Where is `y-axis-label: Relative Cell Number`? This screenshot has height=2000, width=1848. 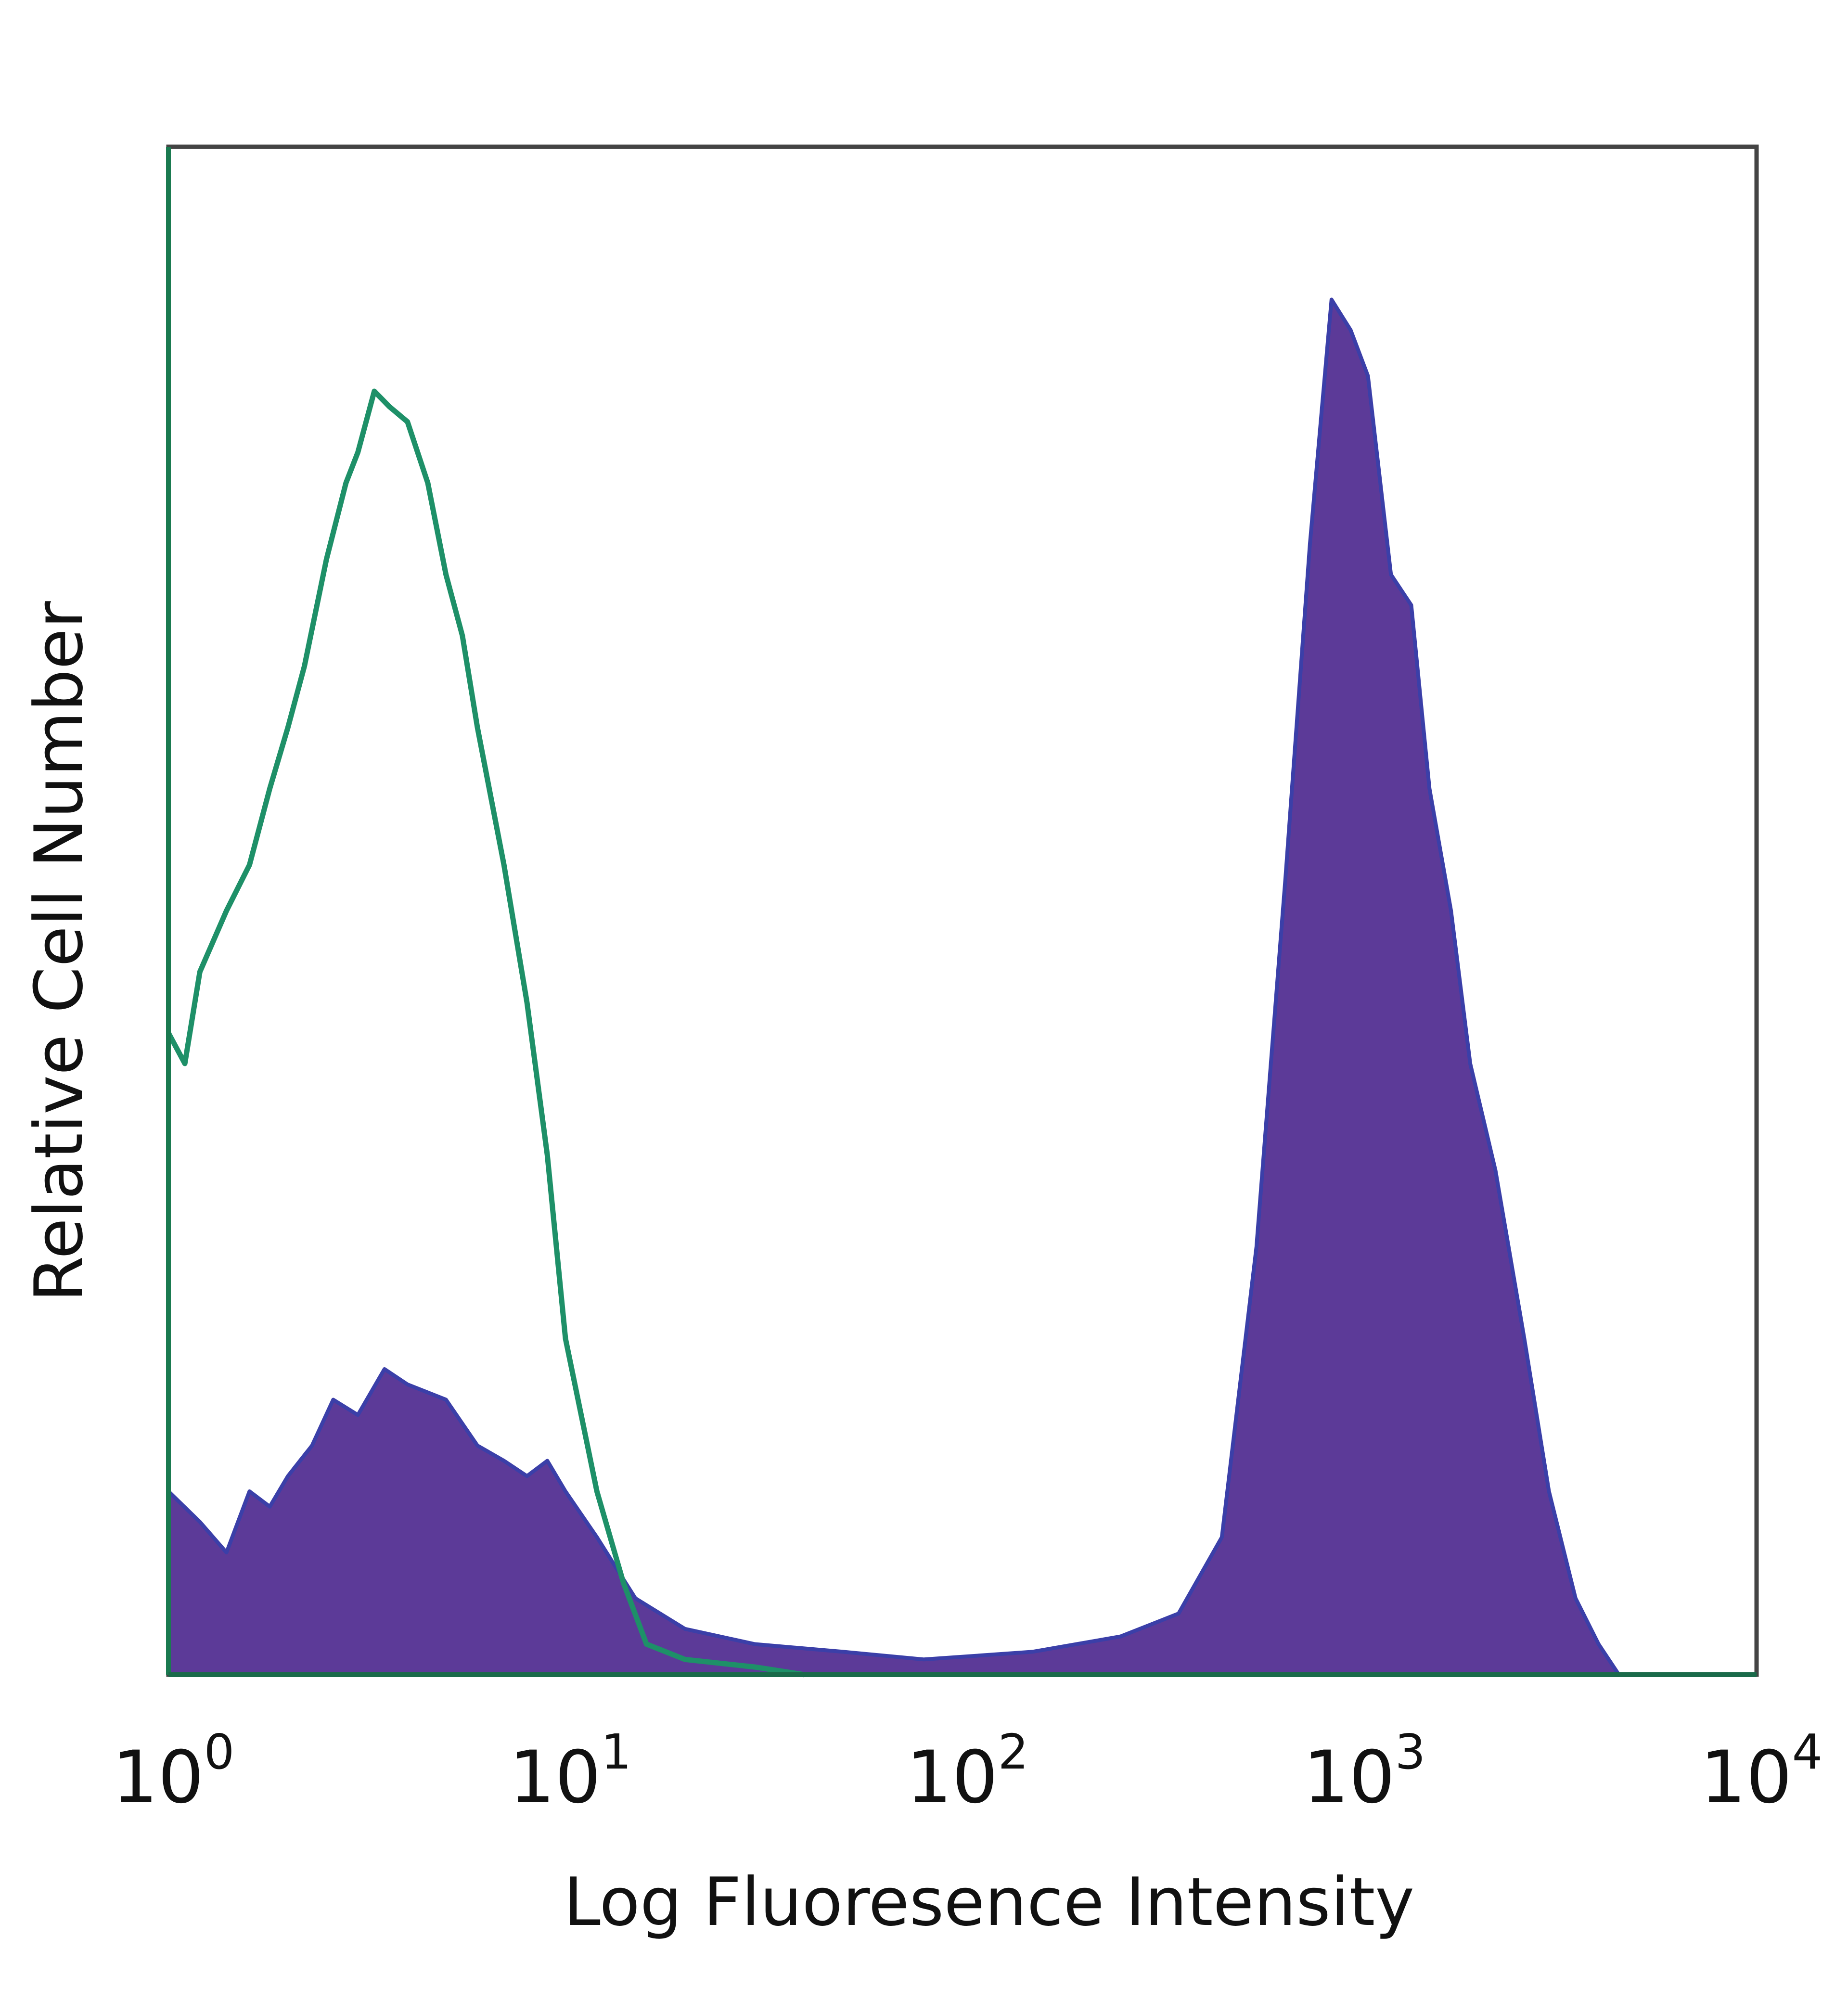
y-axis-label: Relative Cell Number is located at coordinates (59, 951).